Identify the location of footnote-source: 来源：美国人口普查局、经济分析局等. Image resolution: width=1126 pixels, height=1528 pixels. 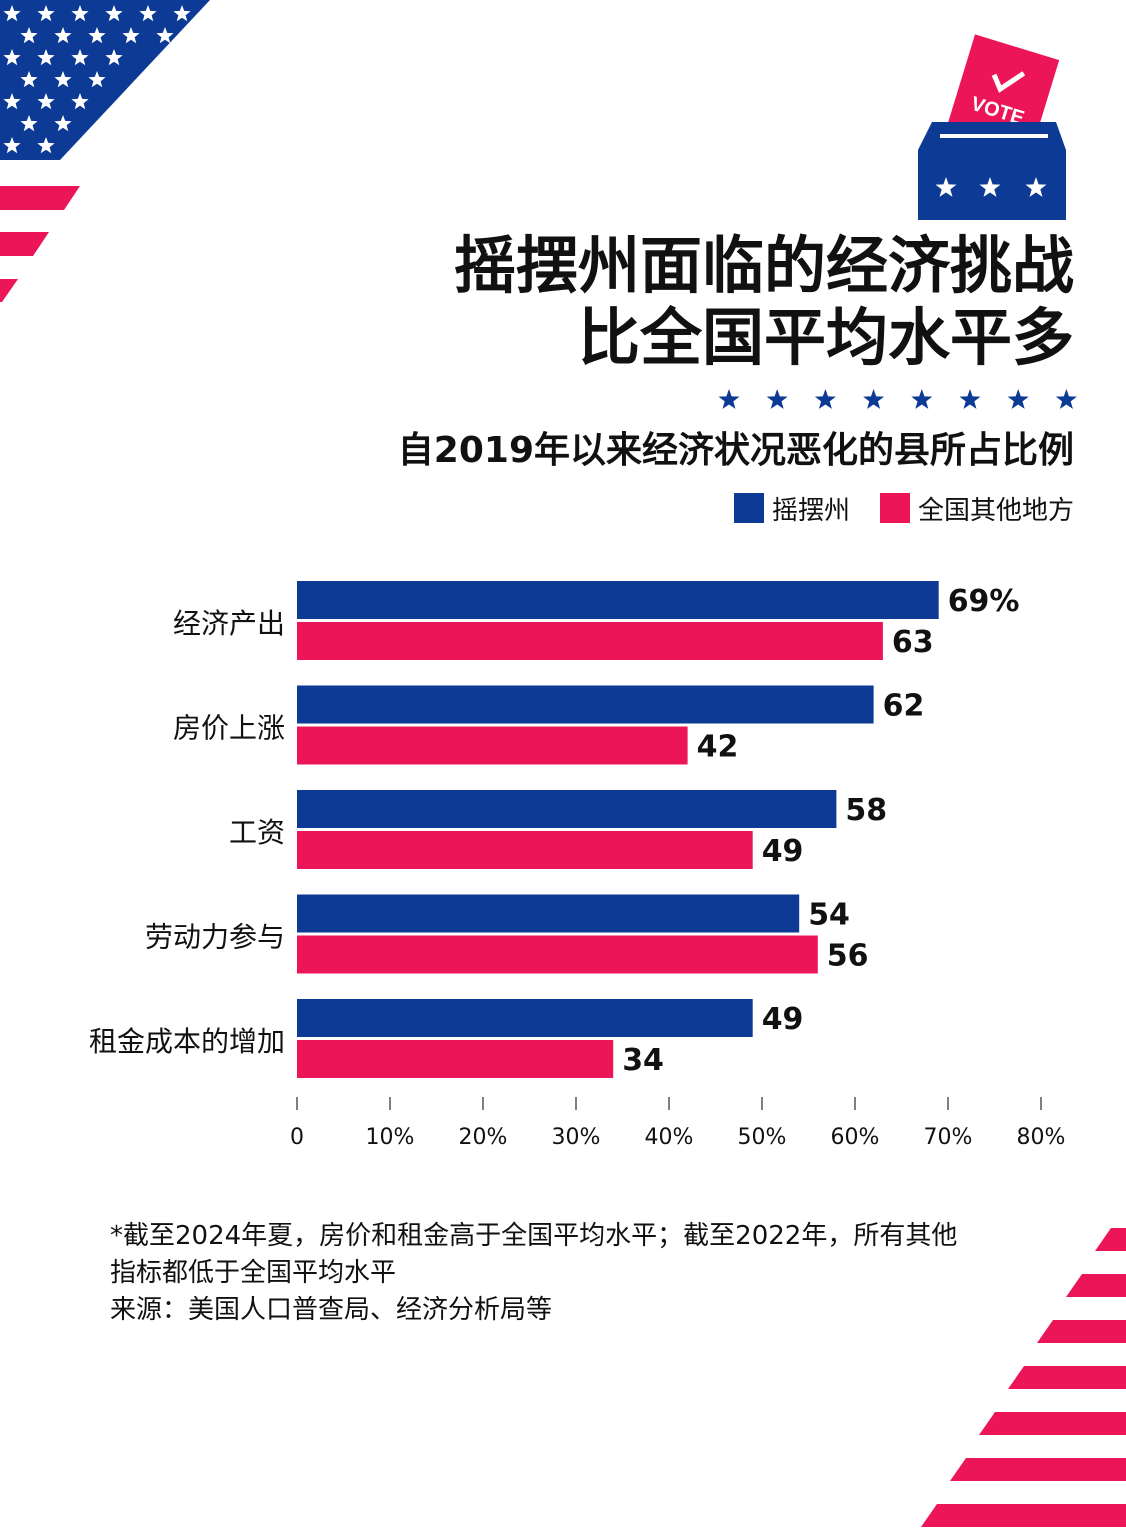
(331, 1310).